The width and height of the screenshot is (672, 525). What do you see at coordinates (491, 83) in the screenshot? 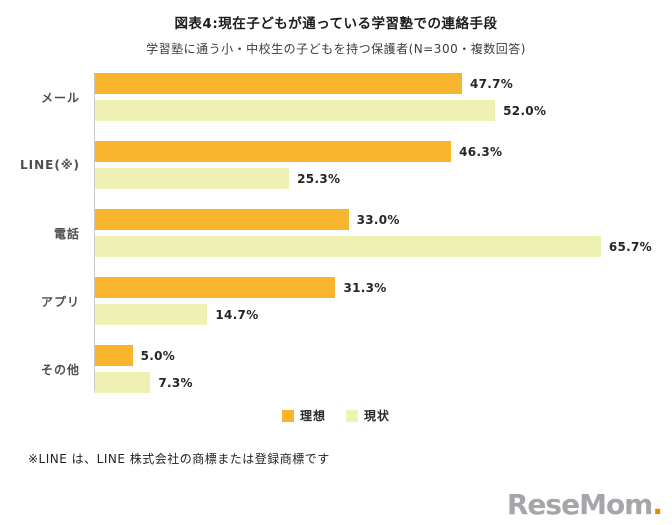
I see `value-label: 47.7%` at bounding box center [491, 83].